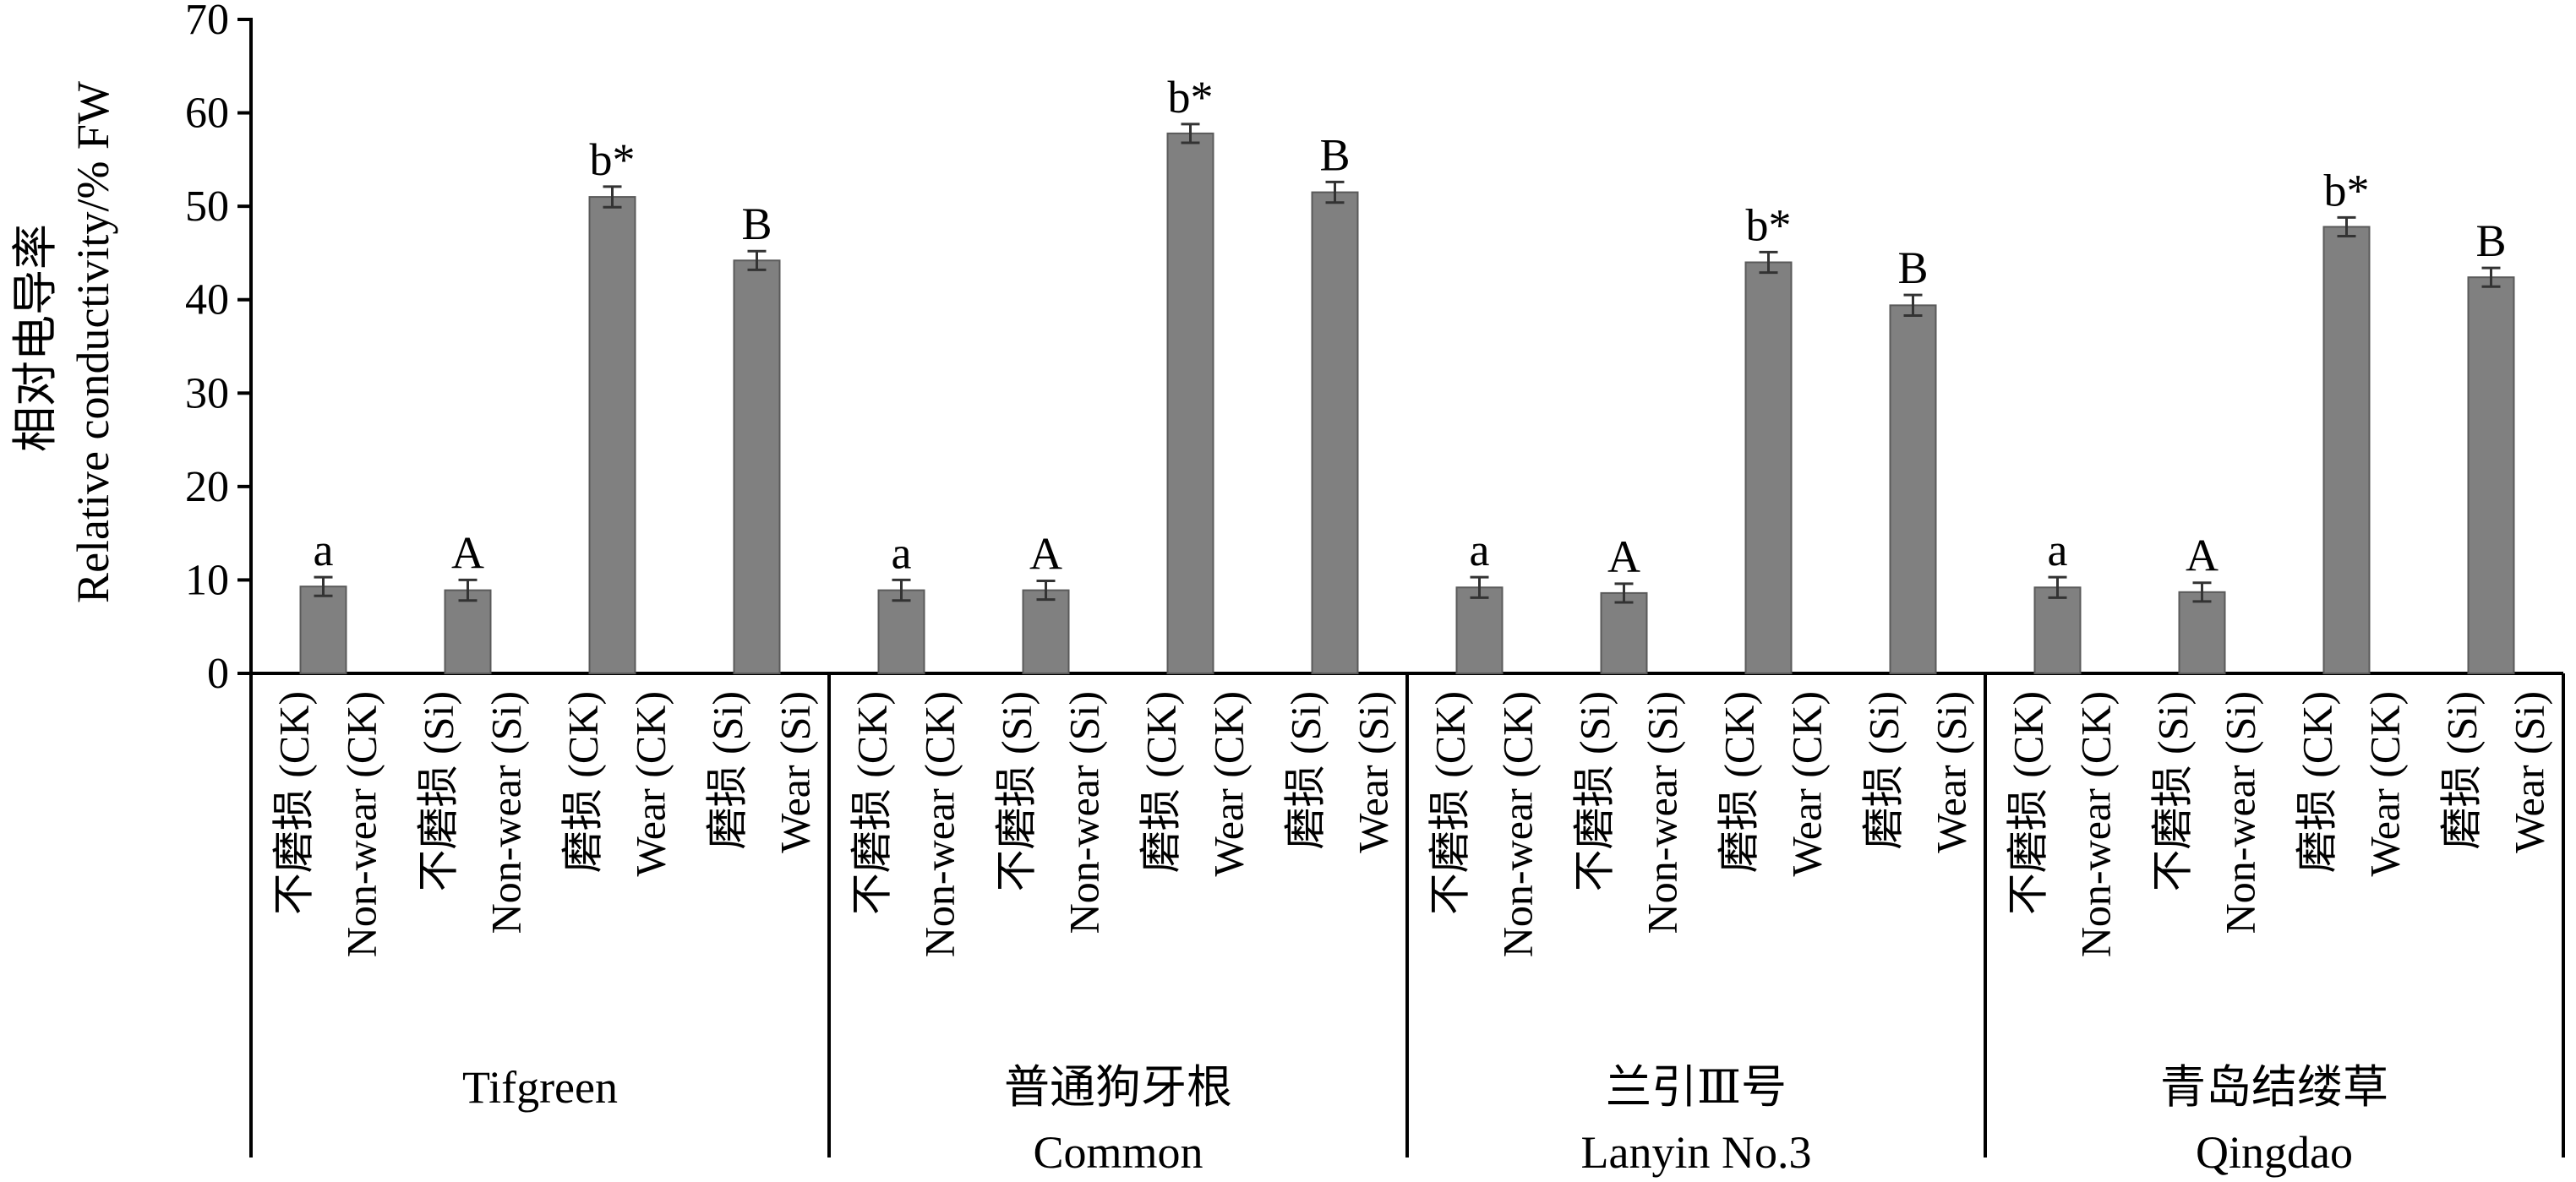 This screenshot has width=2576, height=1182. Describe the element at coordinates (1696, 1087) in the screenshot. I see `group-label-zh: 兰引Ⅲ号` at that location.